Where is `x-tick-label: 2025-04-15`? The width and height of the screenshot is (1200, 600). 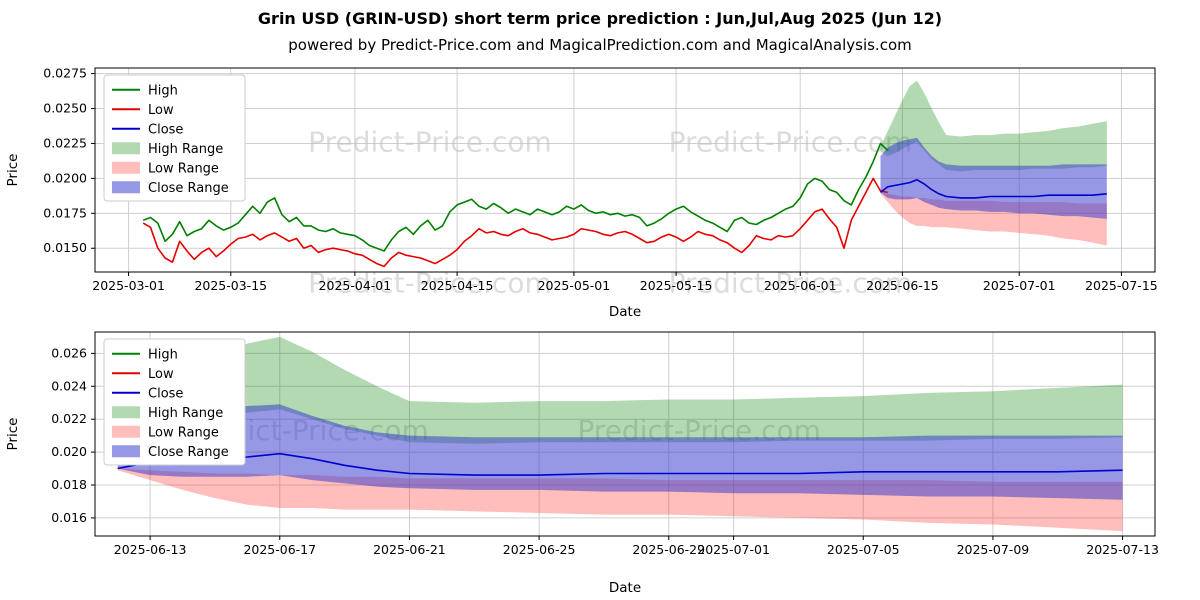 x-tick-label: 2025-04-15 is located at coordinates (457, 285).